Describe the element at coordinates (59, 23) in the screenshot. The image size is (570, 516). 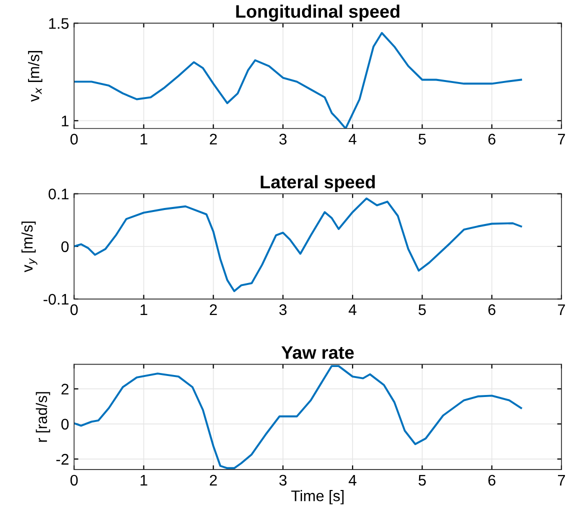
I see `y-tick-label: 1.5` at that location.